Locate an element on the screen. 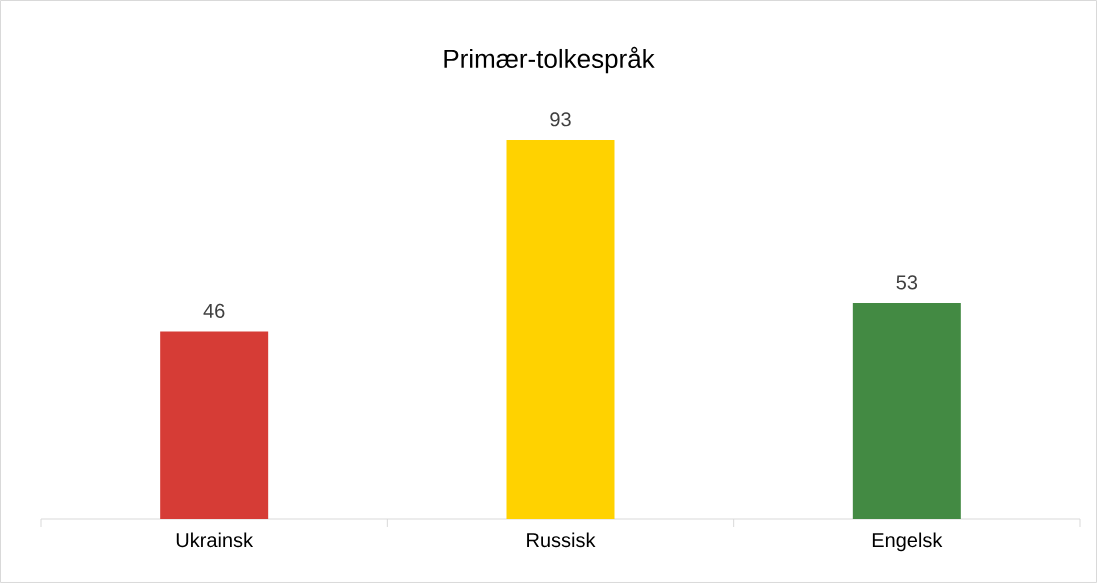  data-label: 53 is located at coordinates (907, 282).